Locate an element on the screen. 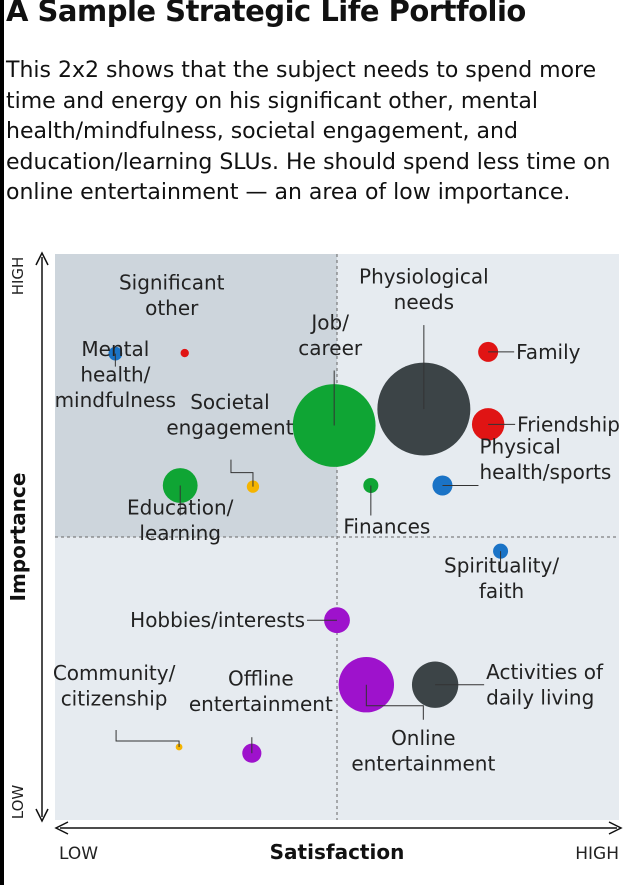 This screenshot has width=625, height=885. label-activities-daily-living-line-1: Activities of is located at coordinates (545, 672).